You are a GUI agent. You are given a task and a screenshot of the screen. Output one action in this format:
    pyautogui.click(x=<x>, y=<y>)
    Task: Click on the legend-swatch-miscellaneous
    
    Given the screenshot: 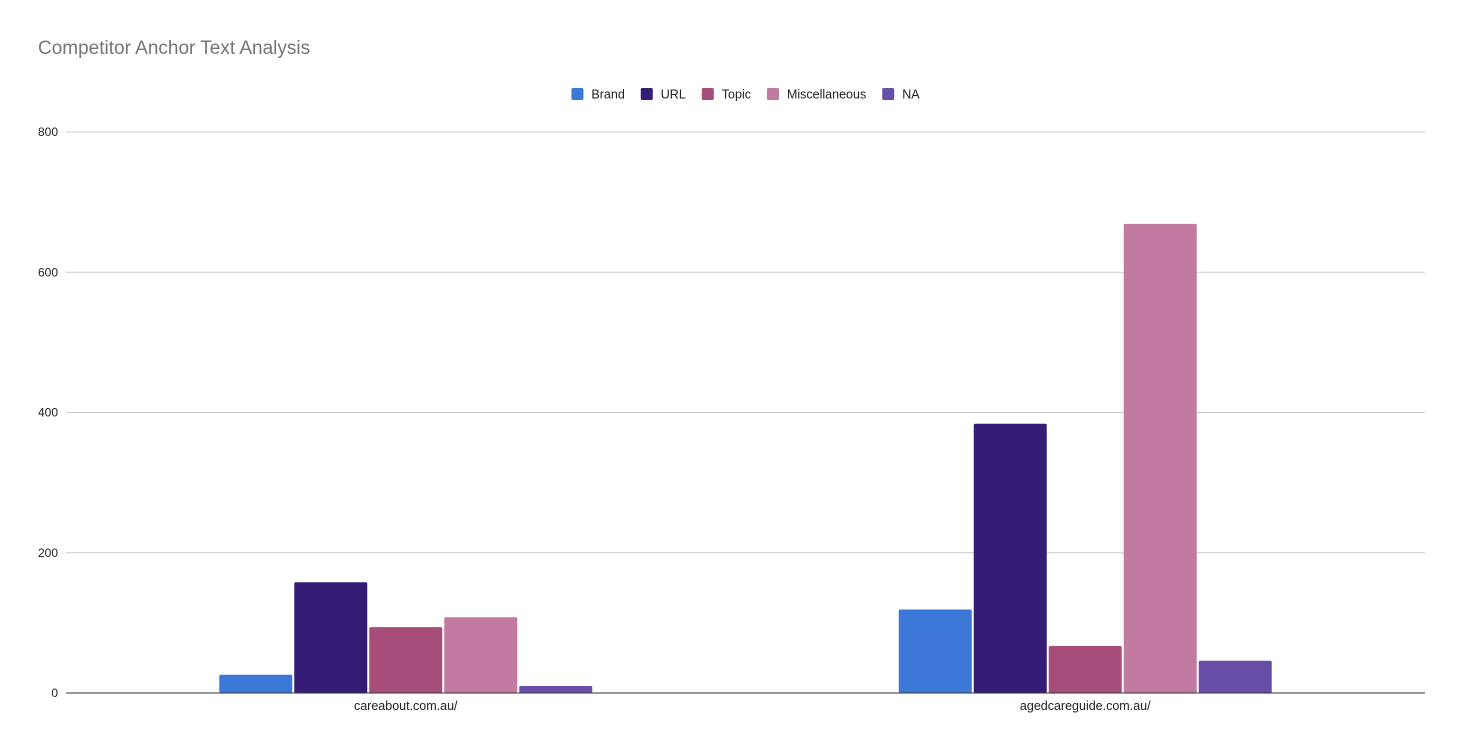 What is the action you would take?
    pyautogui.click(x=772, y=94)
    